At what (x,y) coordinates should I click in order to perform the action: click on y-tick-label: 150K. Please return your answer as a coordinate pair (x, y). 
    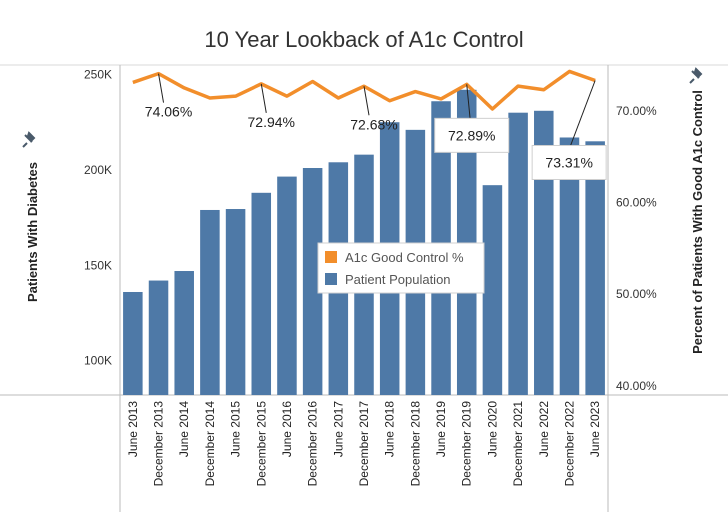
    Looking at the image, I should click on (98, 265).